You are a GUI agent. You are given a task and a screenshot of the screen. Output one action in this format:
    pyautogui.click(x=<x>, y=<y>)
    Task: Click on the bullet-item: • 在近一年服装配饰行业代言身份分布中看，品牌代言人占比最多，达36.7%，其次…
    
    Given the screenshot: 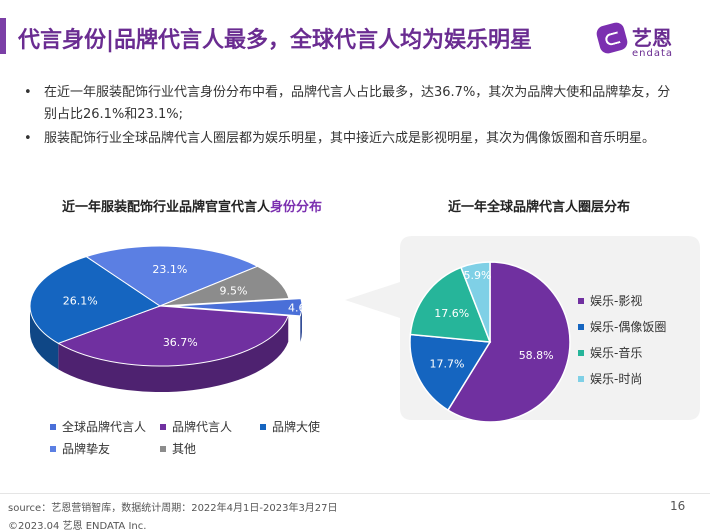 What is the action you would take?
    pyautogui.click(x=352, y=104)
    